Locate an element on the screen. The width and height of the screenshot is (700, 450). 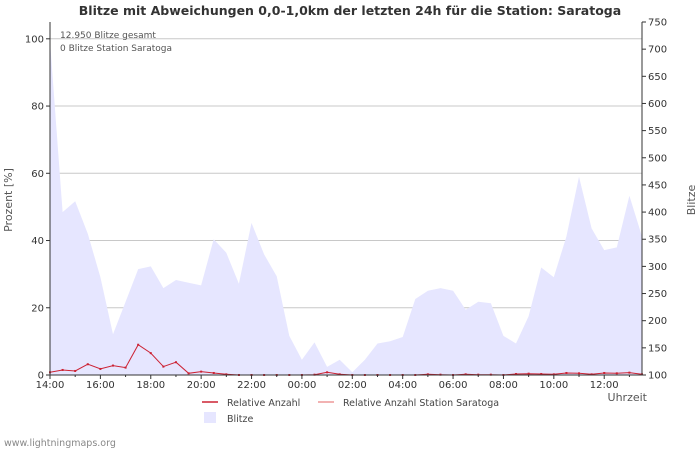
y-right-tick-label: 450 is located at coordinates (657, 185).